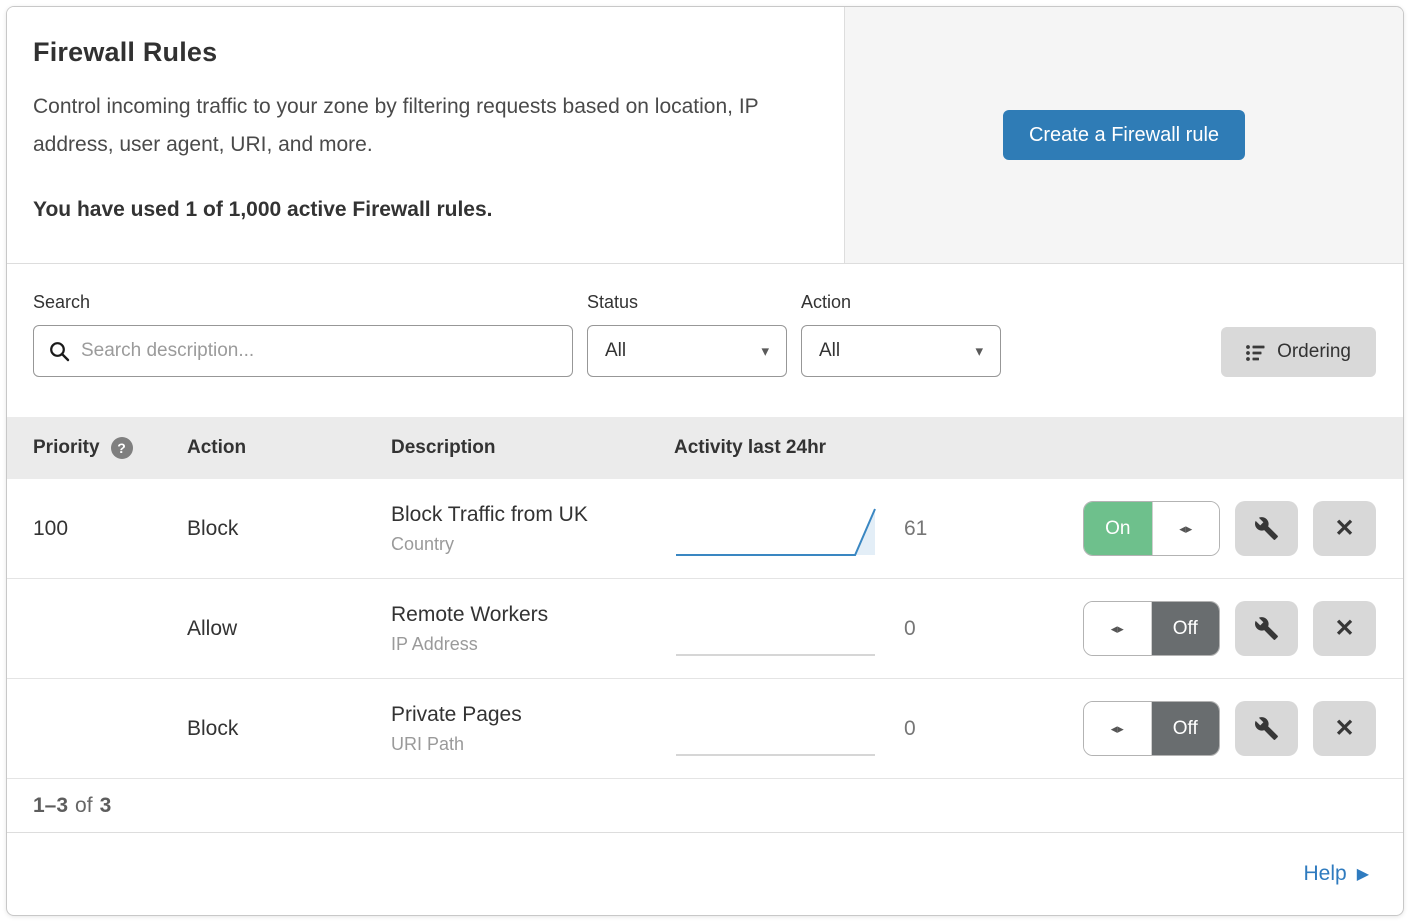 The width and height of the screenshot is (1410, 924). What do you see at coordinates (51, 805) in the screenshot?
I see `pagination-range: 1–3` at bounding box center [51, 805].